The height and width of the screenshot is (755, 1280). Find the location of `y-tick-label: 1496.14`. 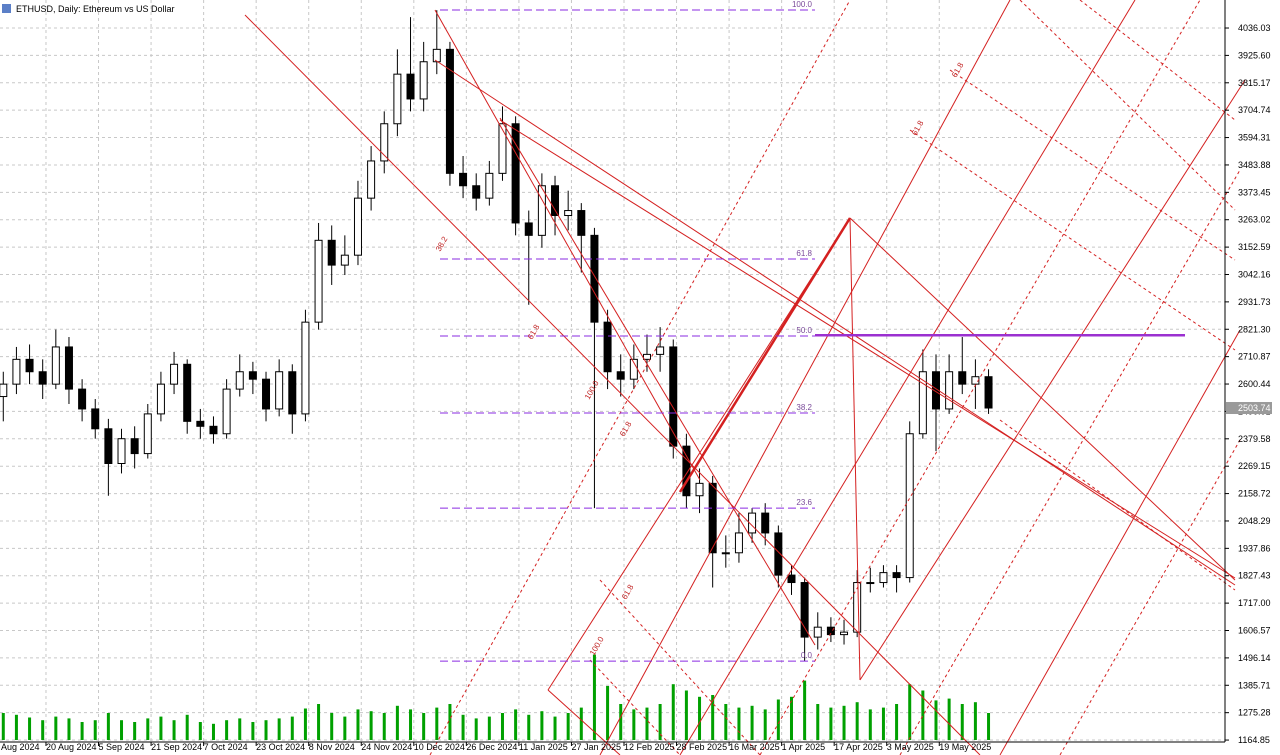

y-tick-label: 1496.14 is located at coordinates (1254, 658).